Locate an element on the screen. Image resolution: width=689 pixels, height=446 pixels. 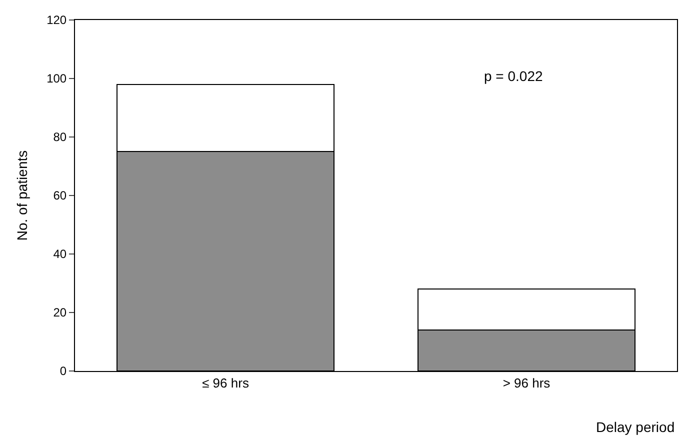
y-tick-label: 0 is located at coordinates (63, 371).